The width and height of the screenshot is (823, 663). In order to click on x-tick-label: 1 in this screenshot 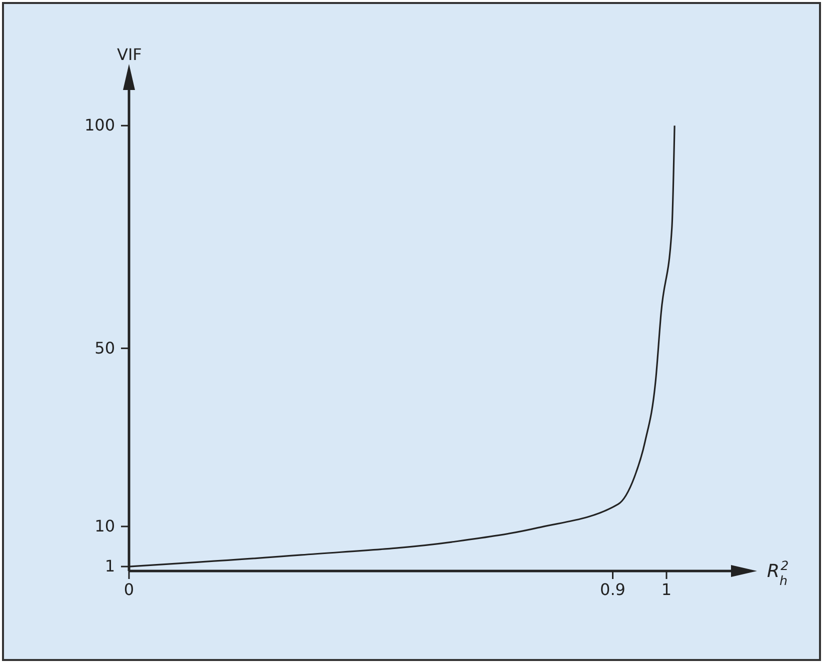, I will do `click(666, 589)`.